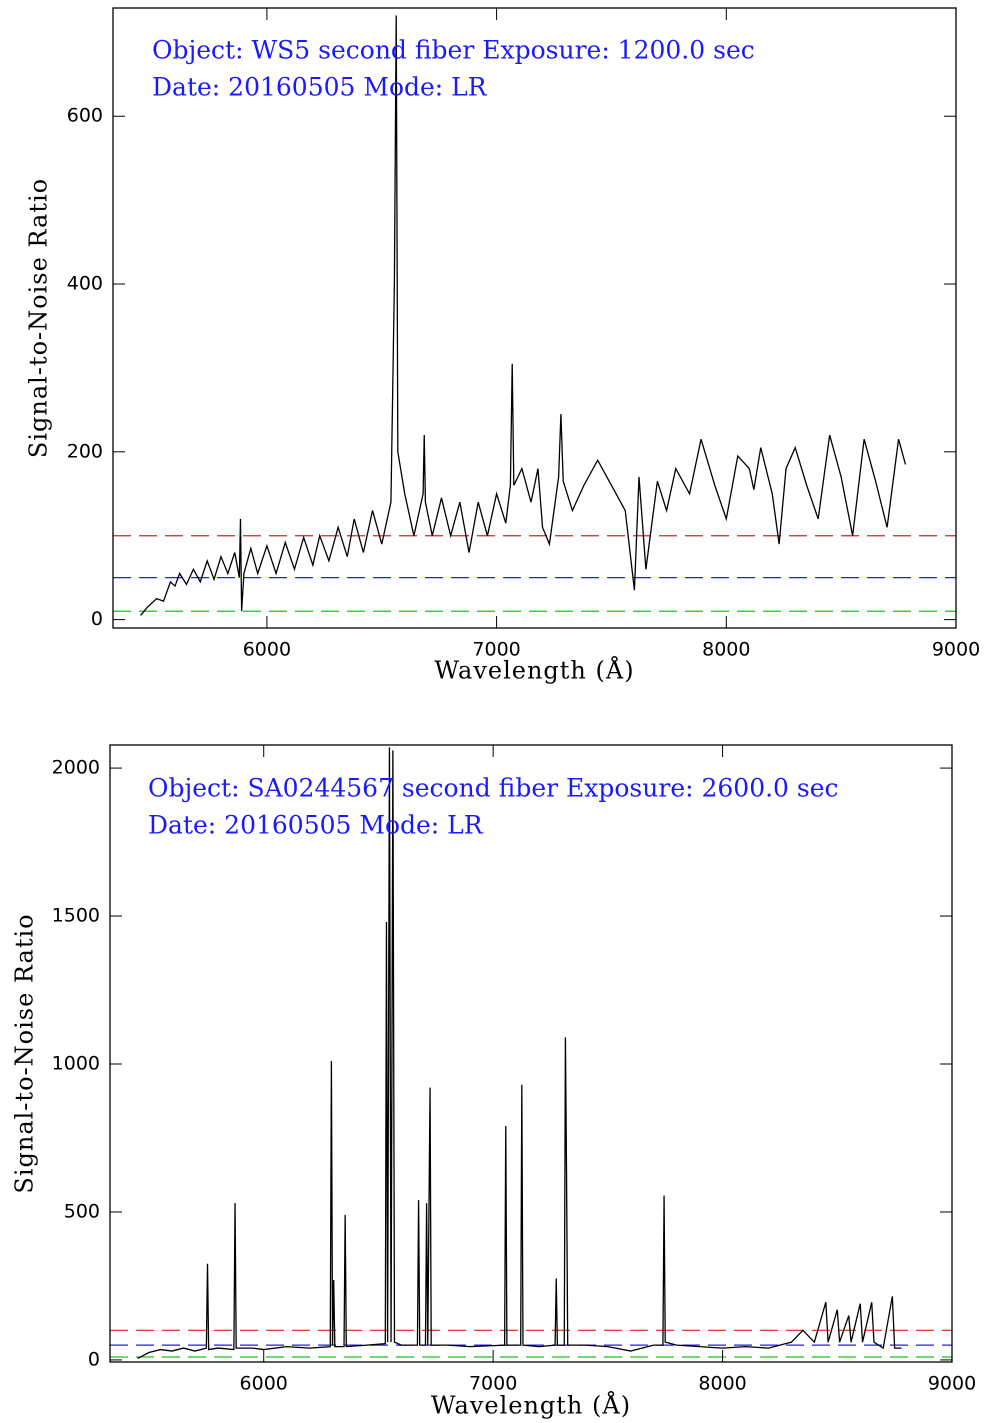 The image size is (991, 1423). Describe the element at coordinates (76, 916) in the screenshot. I see `y-tick-label: 1500` at that location.